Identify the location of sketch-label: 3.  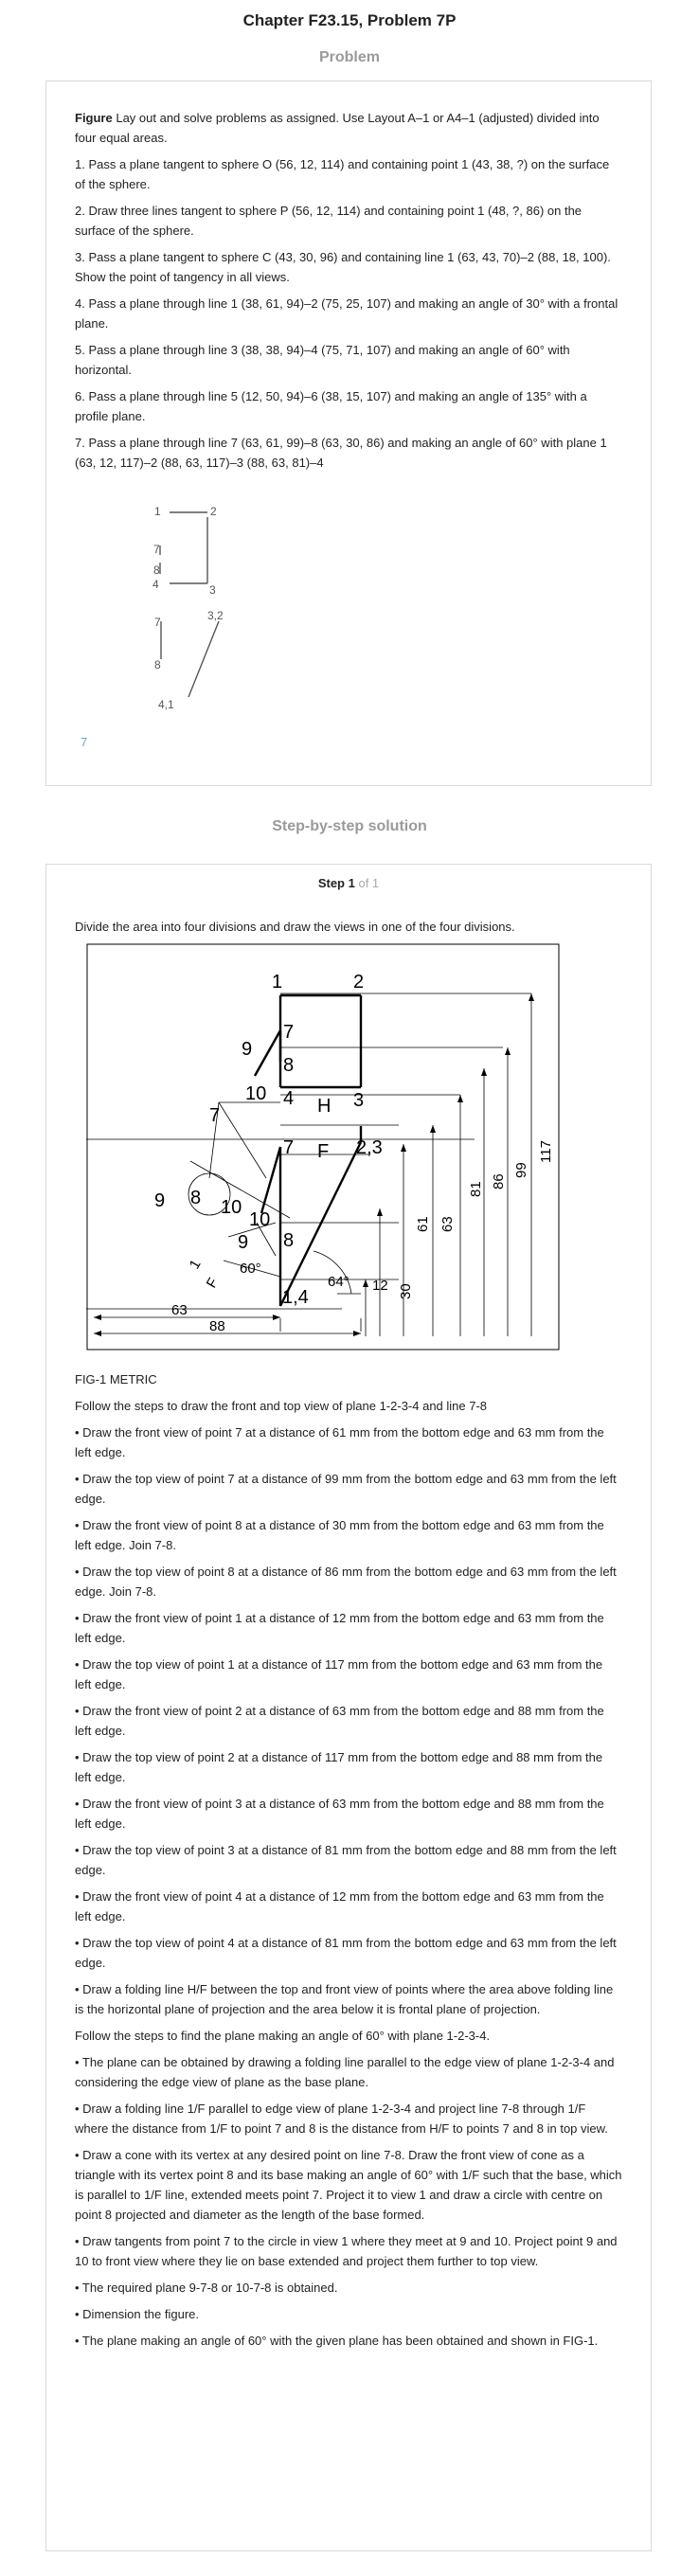
(212, 590).